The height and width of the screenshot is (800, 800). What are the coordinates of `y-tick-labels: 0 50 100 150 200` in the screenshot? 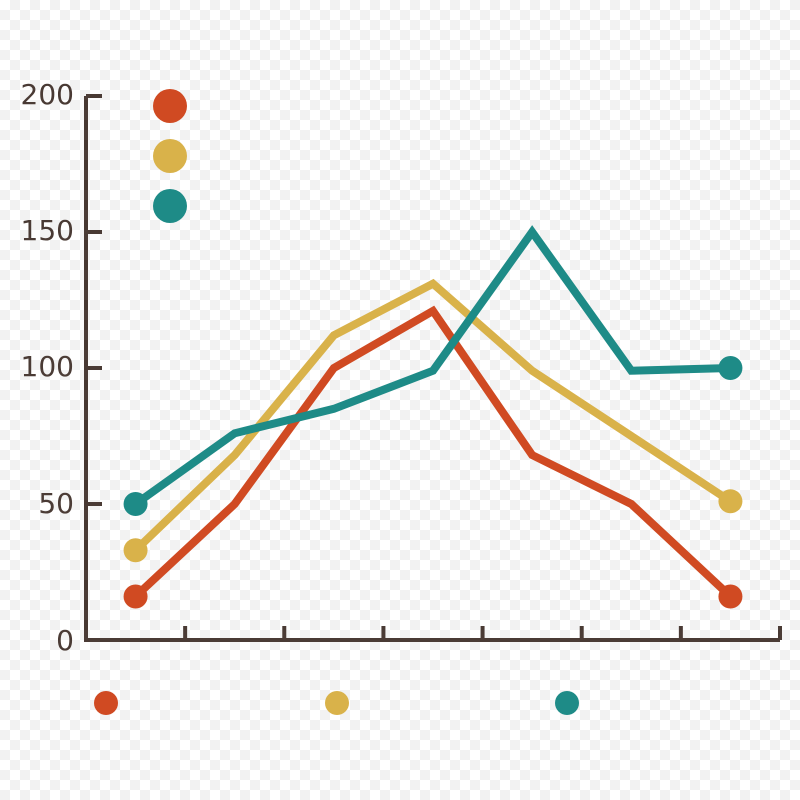 It's located at (47, 367).